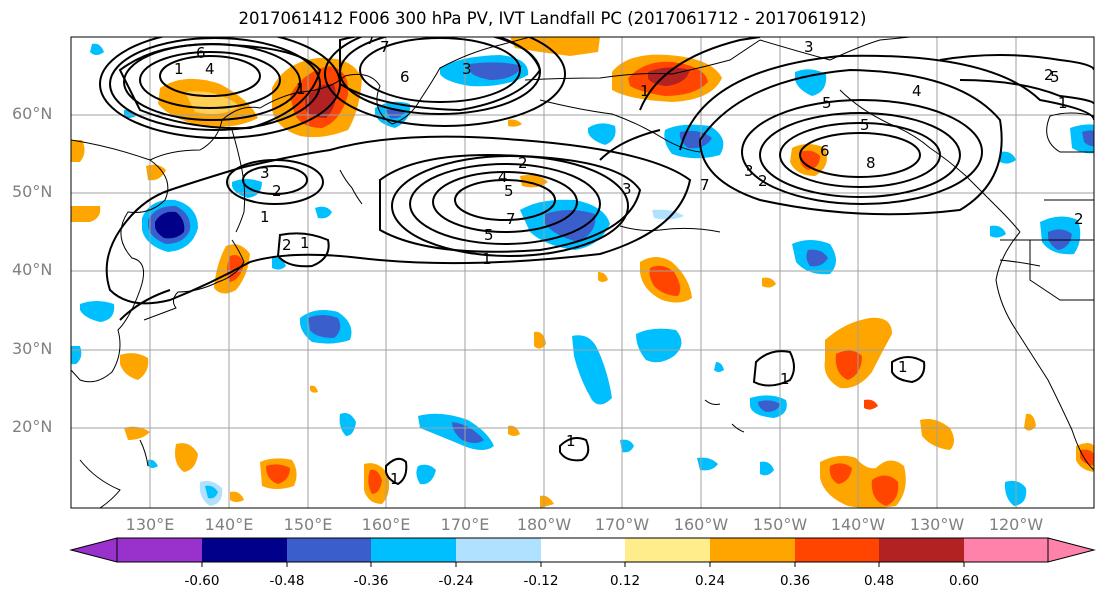  Describe the element at coordinates (308, 524) in the screenshot. I see `lon-label: 150°E` at that location.